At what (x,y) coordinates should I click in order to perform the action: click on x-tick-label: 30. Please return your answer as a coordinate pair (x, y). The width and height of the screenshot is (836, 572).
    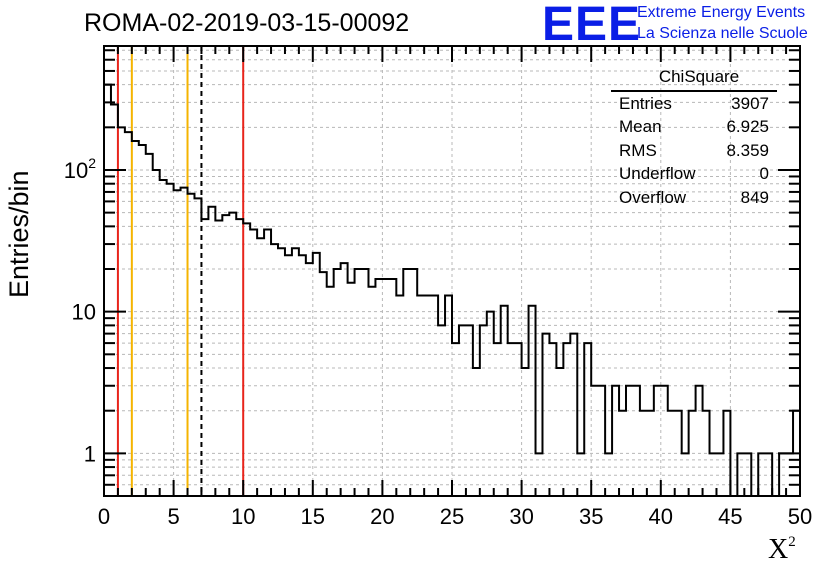
    Looking at the image, I should click on (521, 516).